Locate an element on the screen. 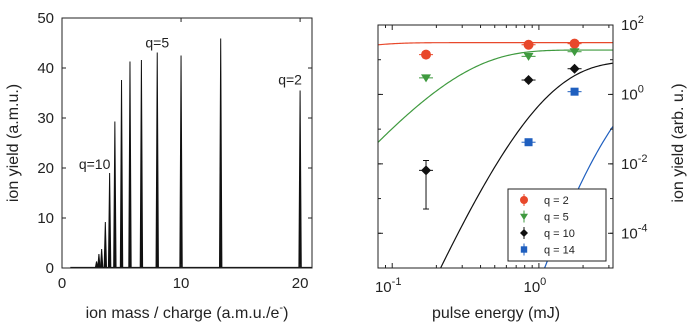 This screenshot has width=692, height=326. peak-annotation: q=2 is located at coordinates (290, 80).